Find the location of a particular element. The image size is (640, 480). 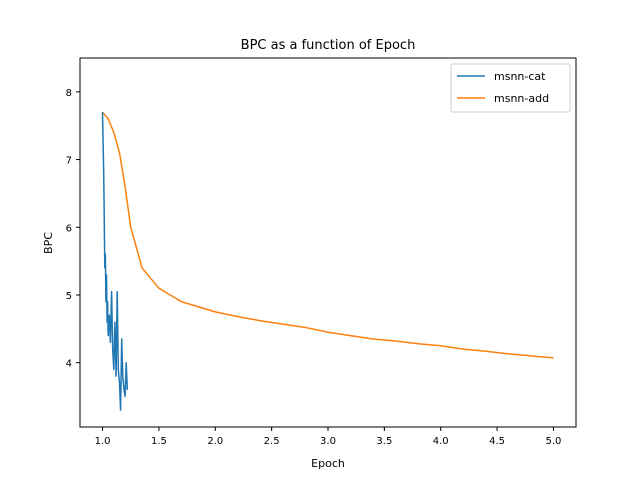

x-tick-label: 1.0 is located at coordinates (103, 441).